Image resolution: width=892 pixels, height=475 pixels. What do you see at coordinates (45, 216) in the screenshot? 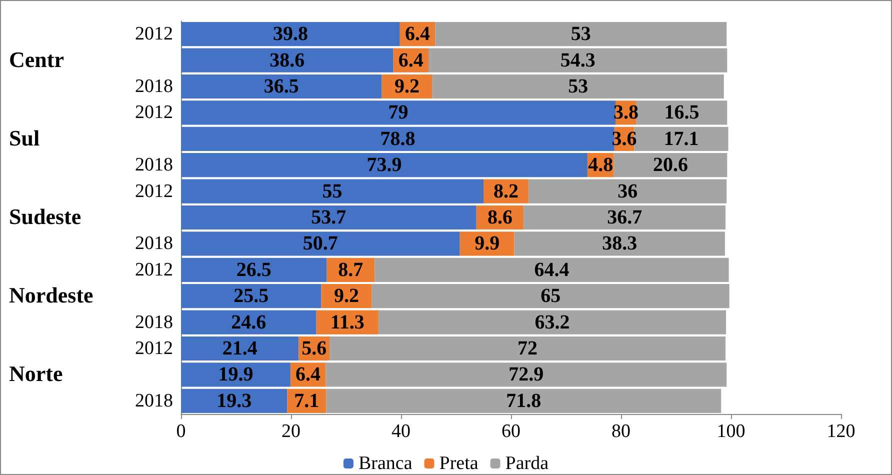
I see `text: Sudeste` at bounding box center [45, 216].